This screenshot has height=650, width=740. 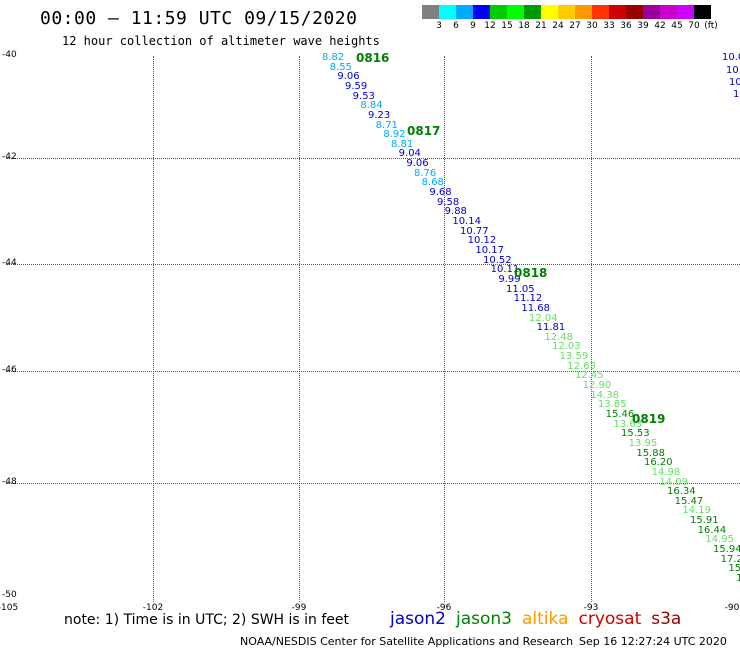 I want to click on wave-height-value: 16.20, so click(x=658, y=463).